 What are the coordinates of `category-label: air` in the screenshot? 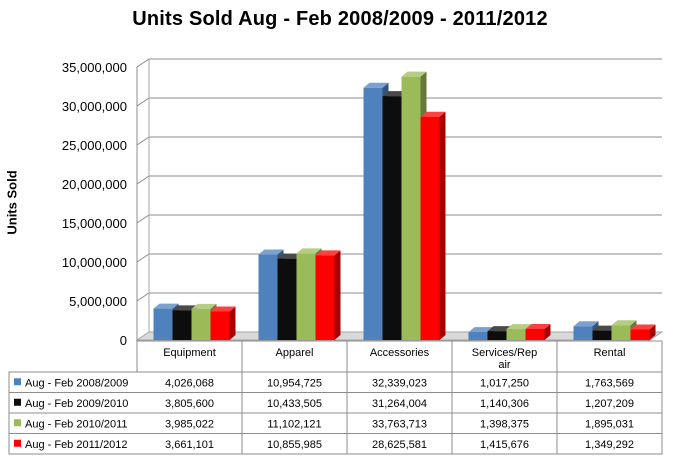 It's located at (504, 365).